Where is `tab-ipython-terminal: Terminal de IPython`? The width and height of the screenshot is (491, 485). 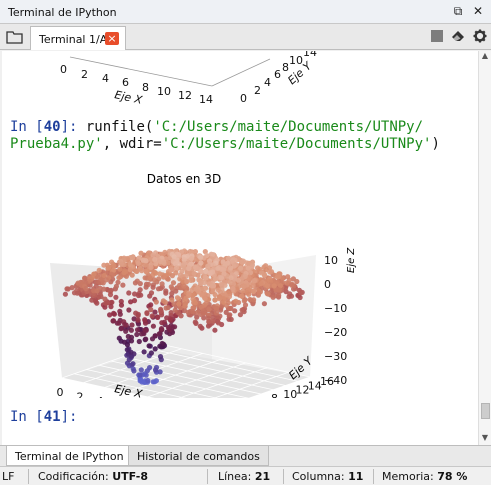 tab-ipython-terminal: Terminal de IPython is located at coordinates (69, 456).